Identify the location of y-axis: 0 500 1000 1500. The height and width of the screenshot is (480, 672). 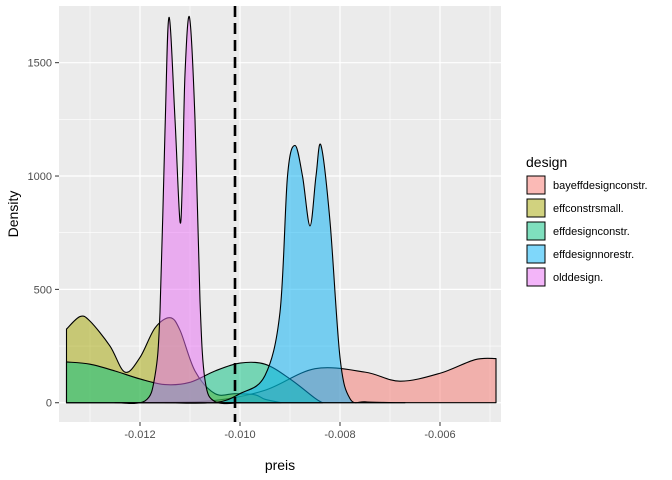
(43, 234).